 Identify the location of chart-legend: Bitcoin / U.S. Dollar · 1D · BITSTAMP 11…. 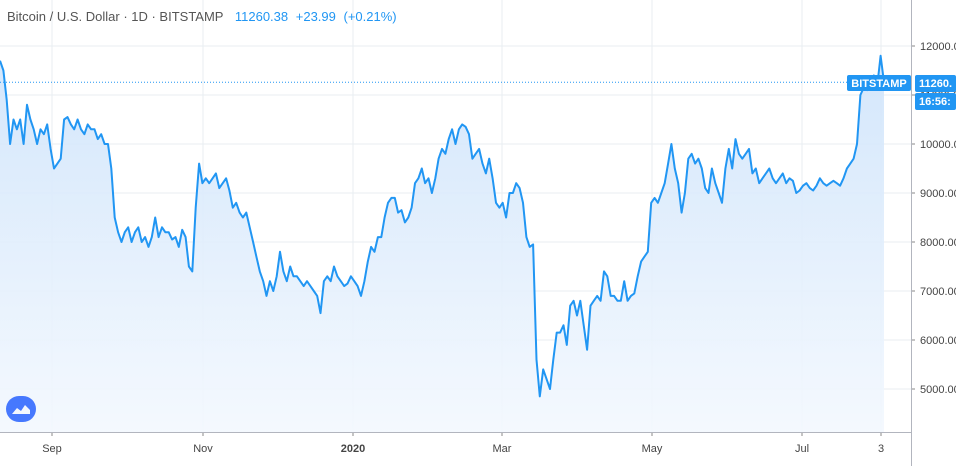
(202, 16).